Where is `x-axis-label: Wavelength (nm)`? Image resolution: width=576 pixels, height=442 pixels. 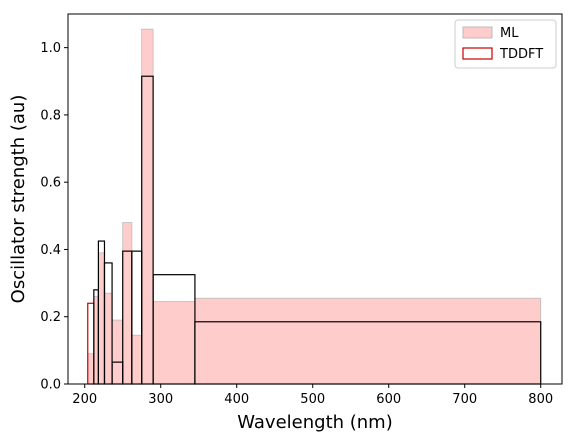 x-axis-label: Wavelength (nm) is located at coordinates (315, 422).